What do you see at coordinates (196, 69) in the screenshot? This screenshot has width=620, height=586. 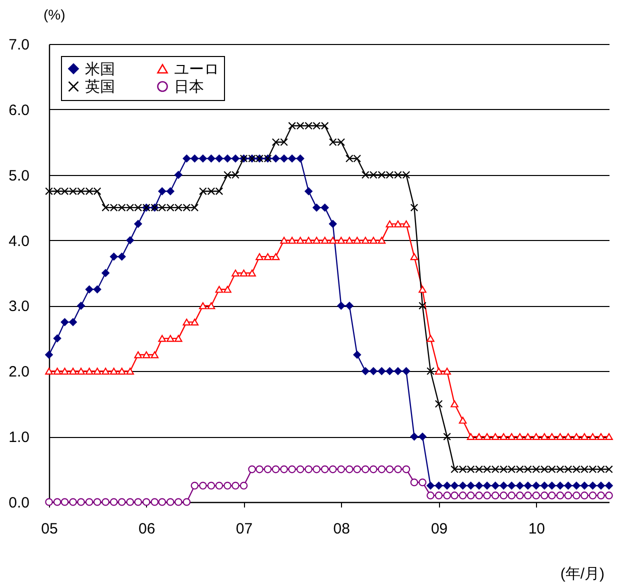 I see `legend-label: ユーロ` at bounding box center [196, 69].